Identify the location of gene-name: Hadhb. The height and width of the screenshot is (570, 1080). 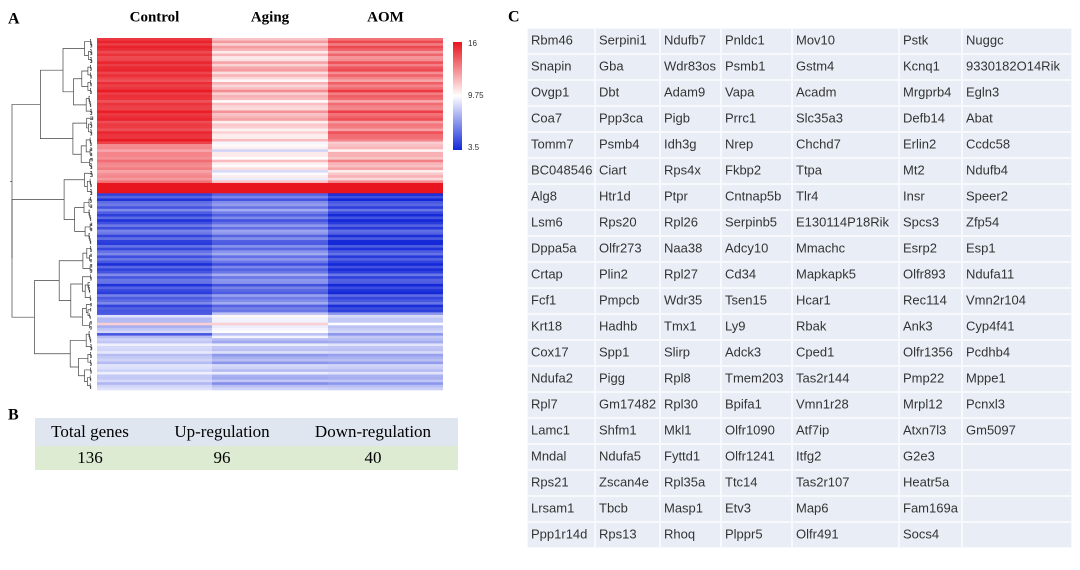
(618, 325).